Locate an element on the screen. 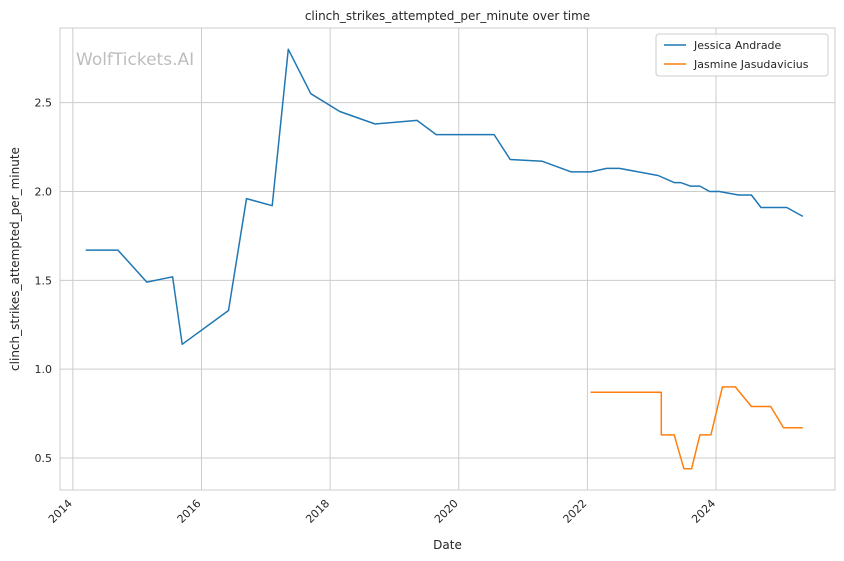 The image size is (844, 561). y-axis-ticks: 0.5 1.0 1.5 2.0 2.5 is located at coordinates (44, 281).